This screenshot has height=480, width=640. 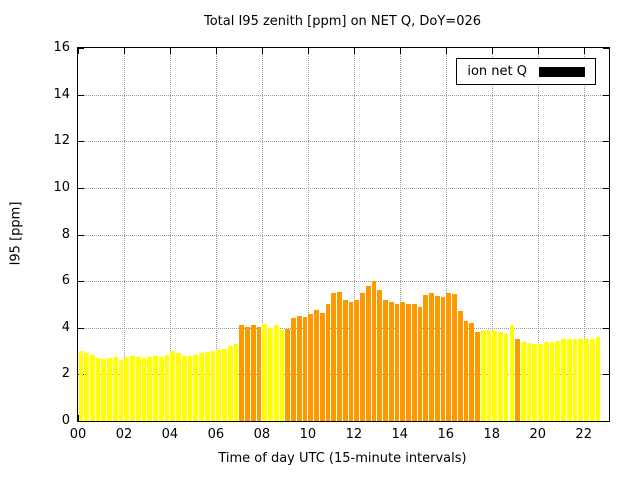 What do you see at coordinates (497, 71) in the screenshot?
I see `legend-label: ion net Q` at bounding box center [497, 71].